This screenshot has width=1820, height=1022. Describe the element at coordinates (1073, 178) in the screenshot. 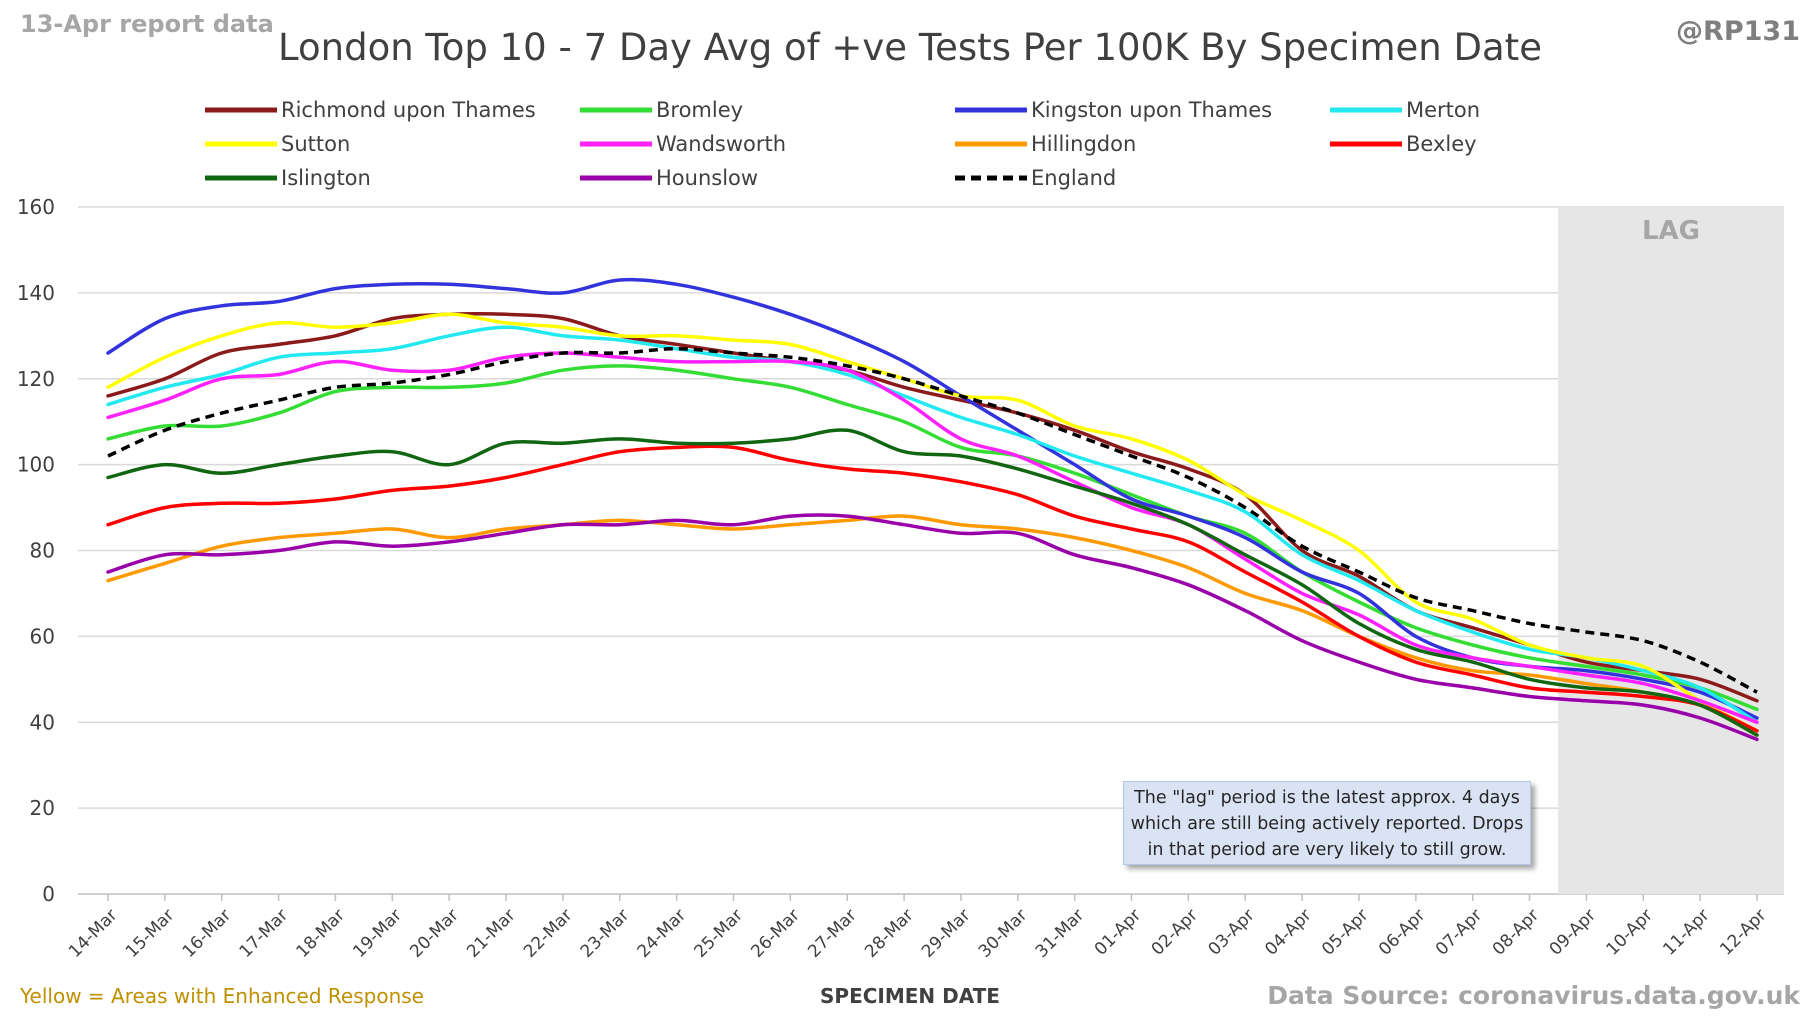

I see `legend-label-england: England` at that location.